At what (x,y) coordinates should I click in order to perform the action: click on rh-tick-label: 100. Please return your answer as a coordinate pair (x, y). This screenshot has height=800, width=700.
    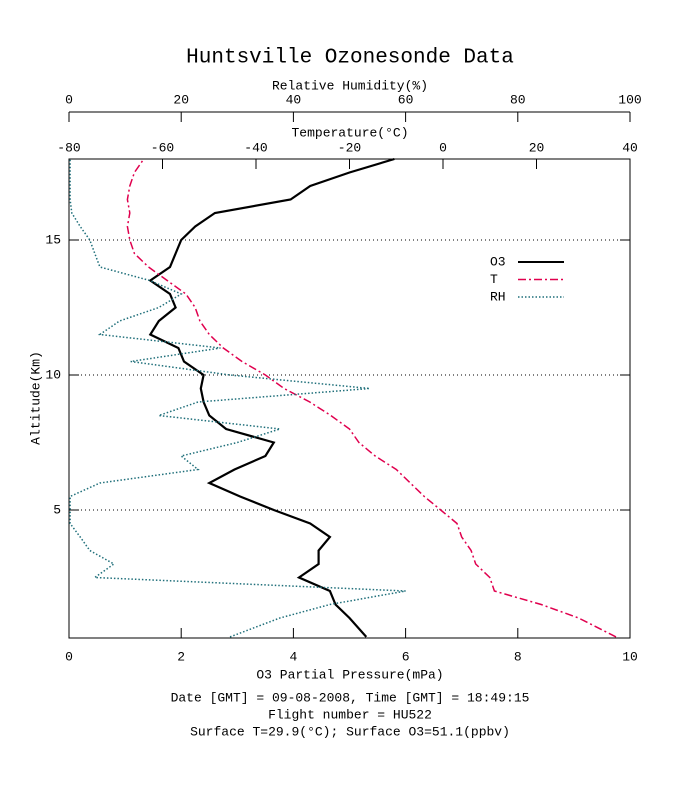
    Looking at the image, I should click on (629, 99).